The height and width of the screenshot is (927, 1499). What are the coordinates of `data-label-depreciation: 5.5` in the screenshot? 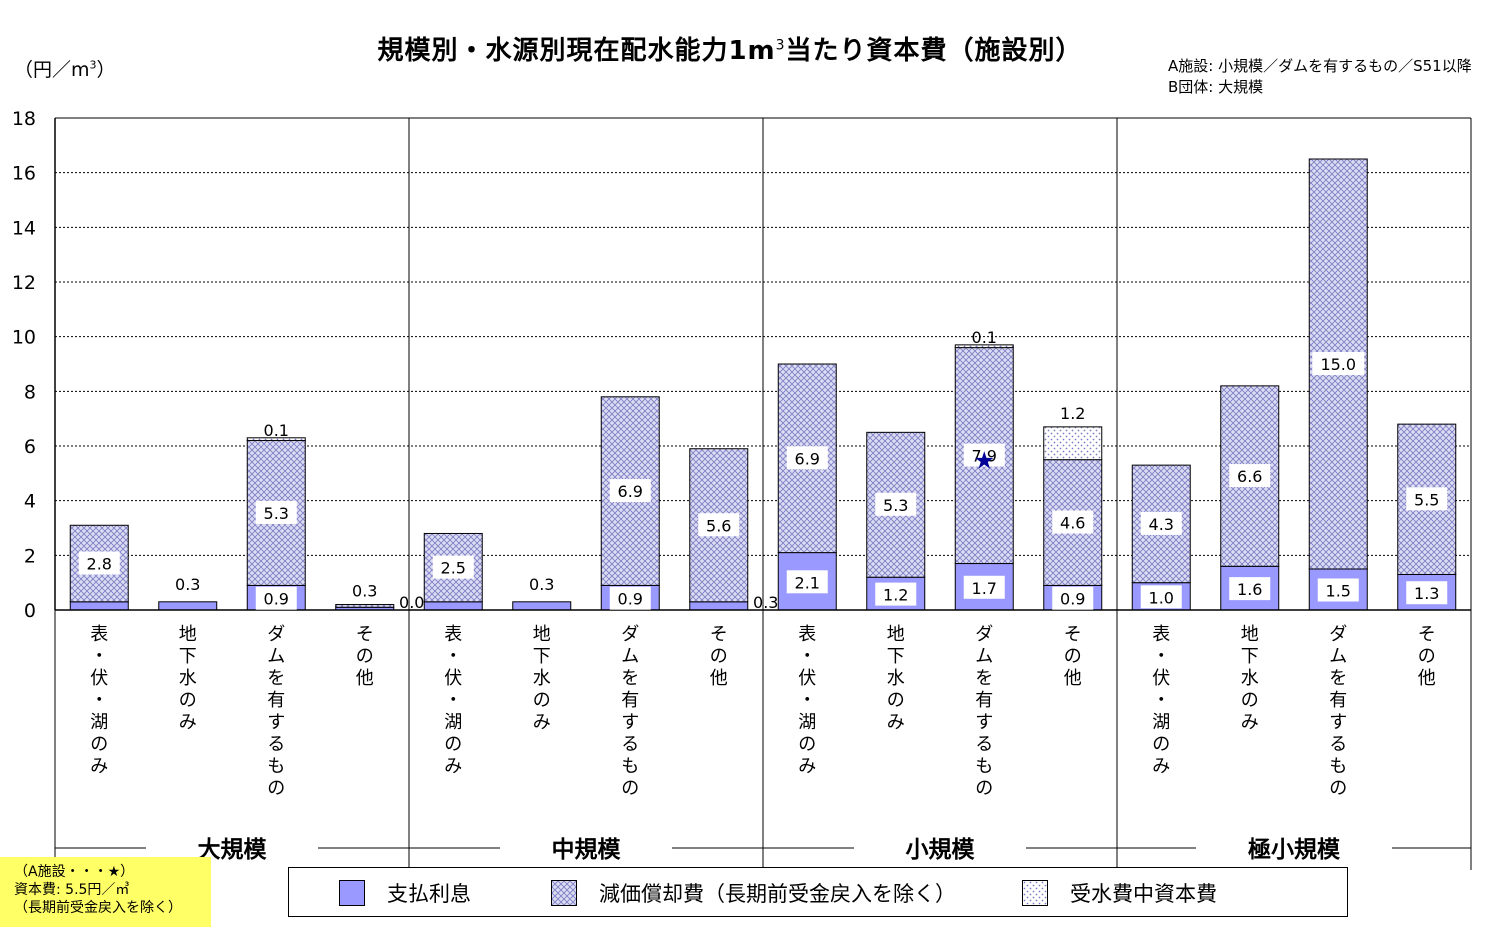 It's located at (1426, 499).